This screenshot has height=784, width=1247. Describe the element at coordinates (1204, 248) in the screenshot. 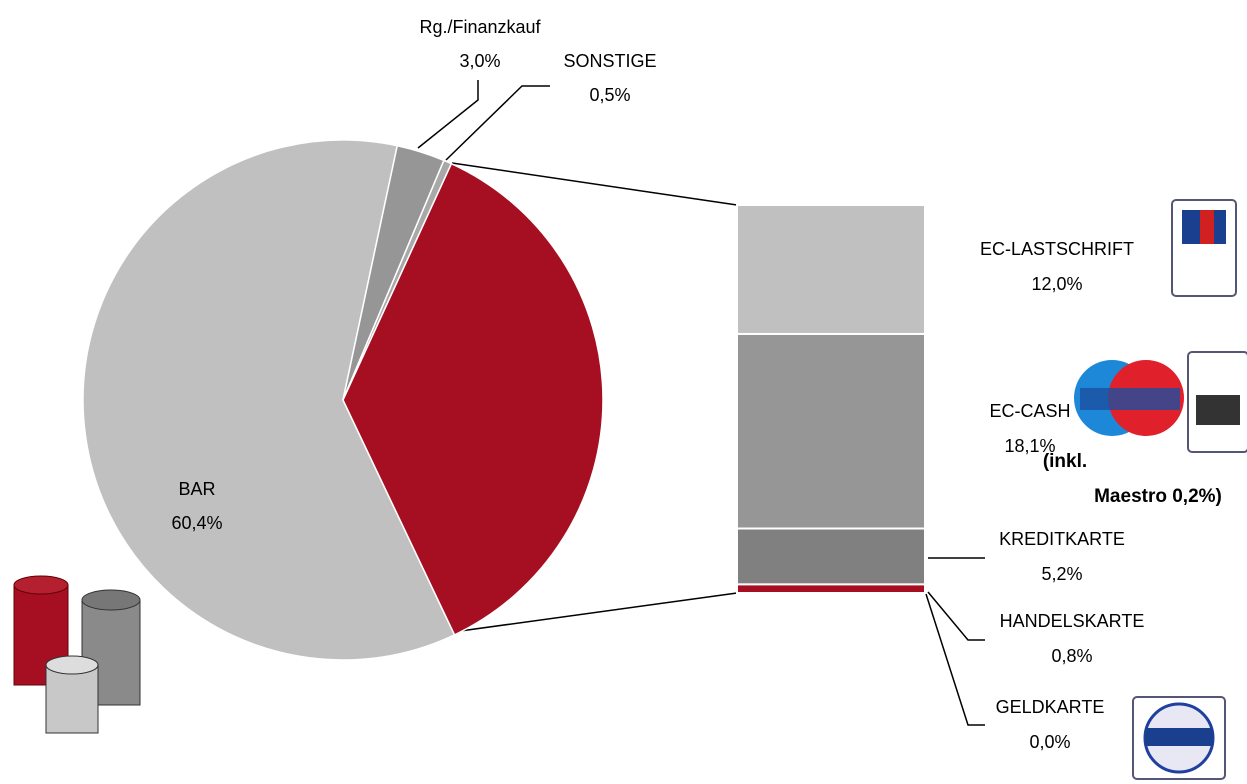

I see `ec-logo` at that location.